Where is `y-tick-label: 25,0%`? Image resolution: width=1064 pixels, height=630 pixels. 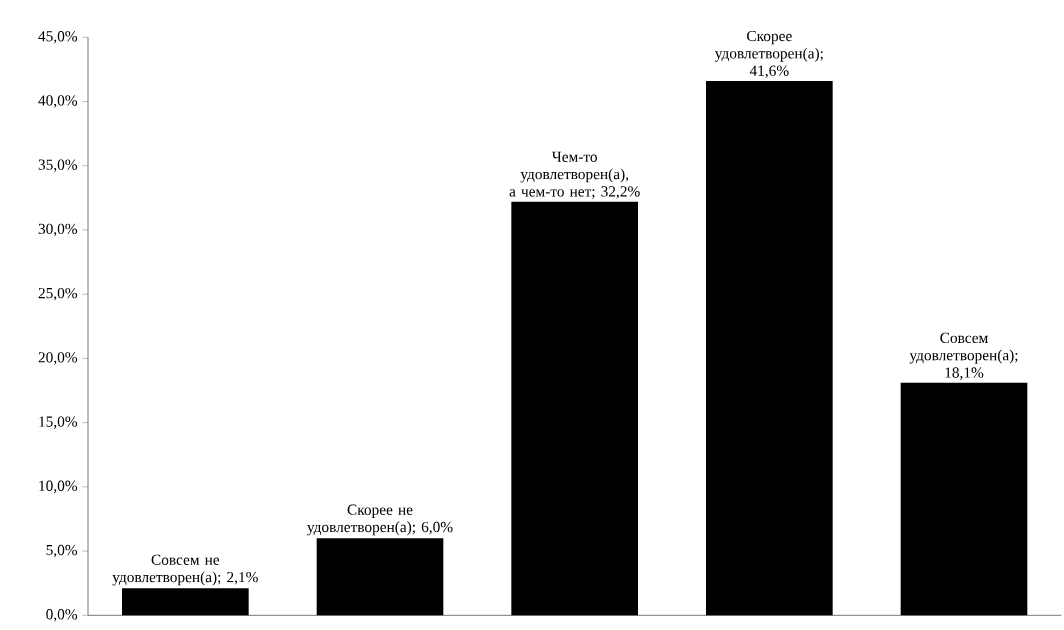
y-tick-label: 25,0% is located at coordinates (58, 294).